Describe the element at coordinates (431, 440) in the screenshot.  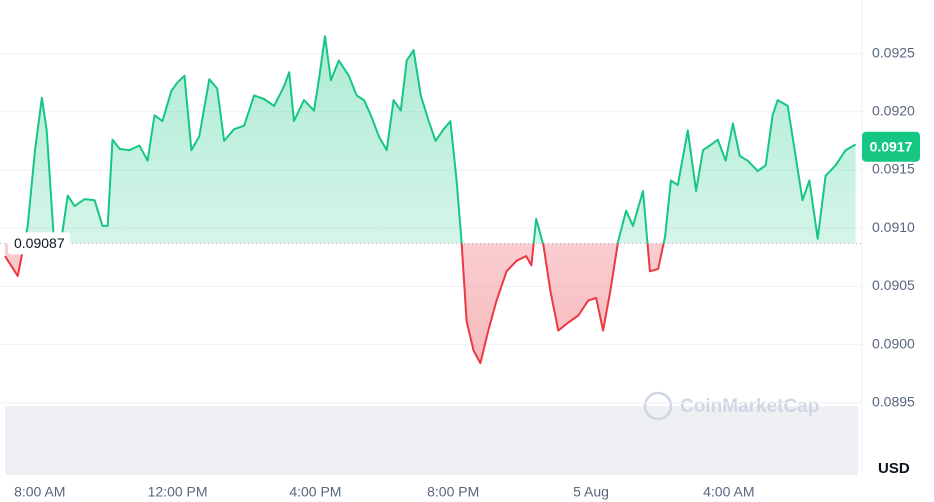
I see `volume-band` at that location.